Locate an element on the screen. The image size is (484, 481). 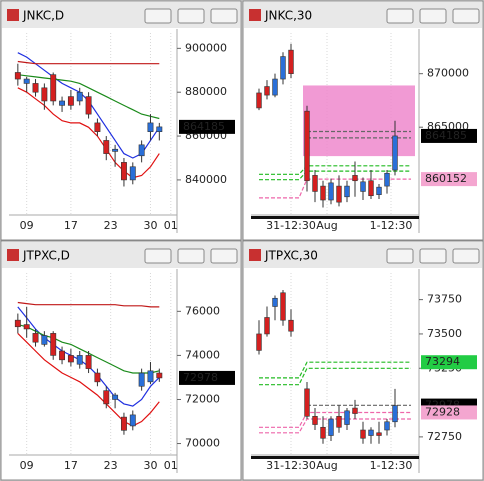
y-tick-label: 73500 is located at coordinates (444, 333).